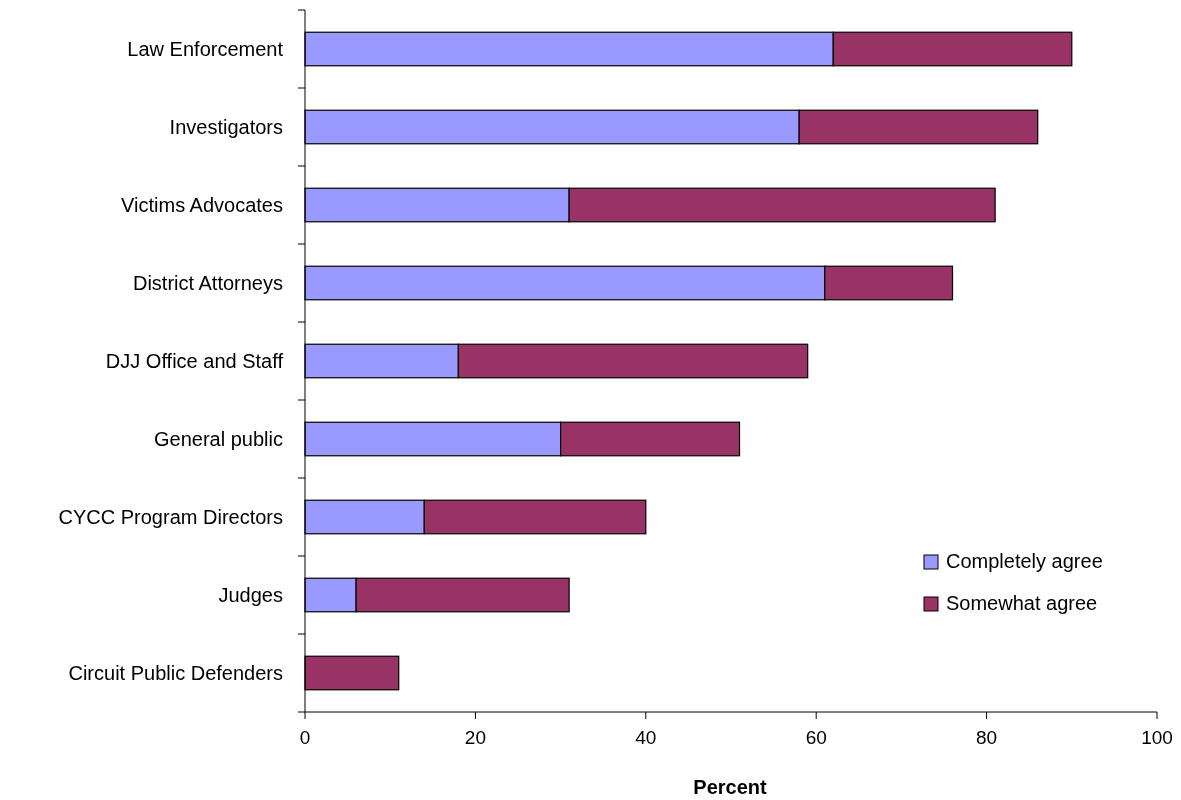  What do you see at coordinates (1022, 603) in the screenshot?
I see `legend-label: Somewhat agree` at bounding box center [1022, 603].